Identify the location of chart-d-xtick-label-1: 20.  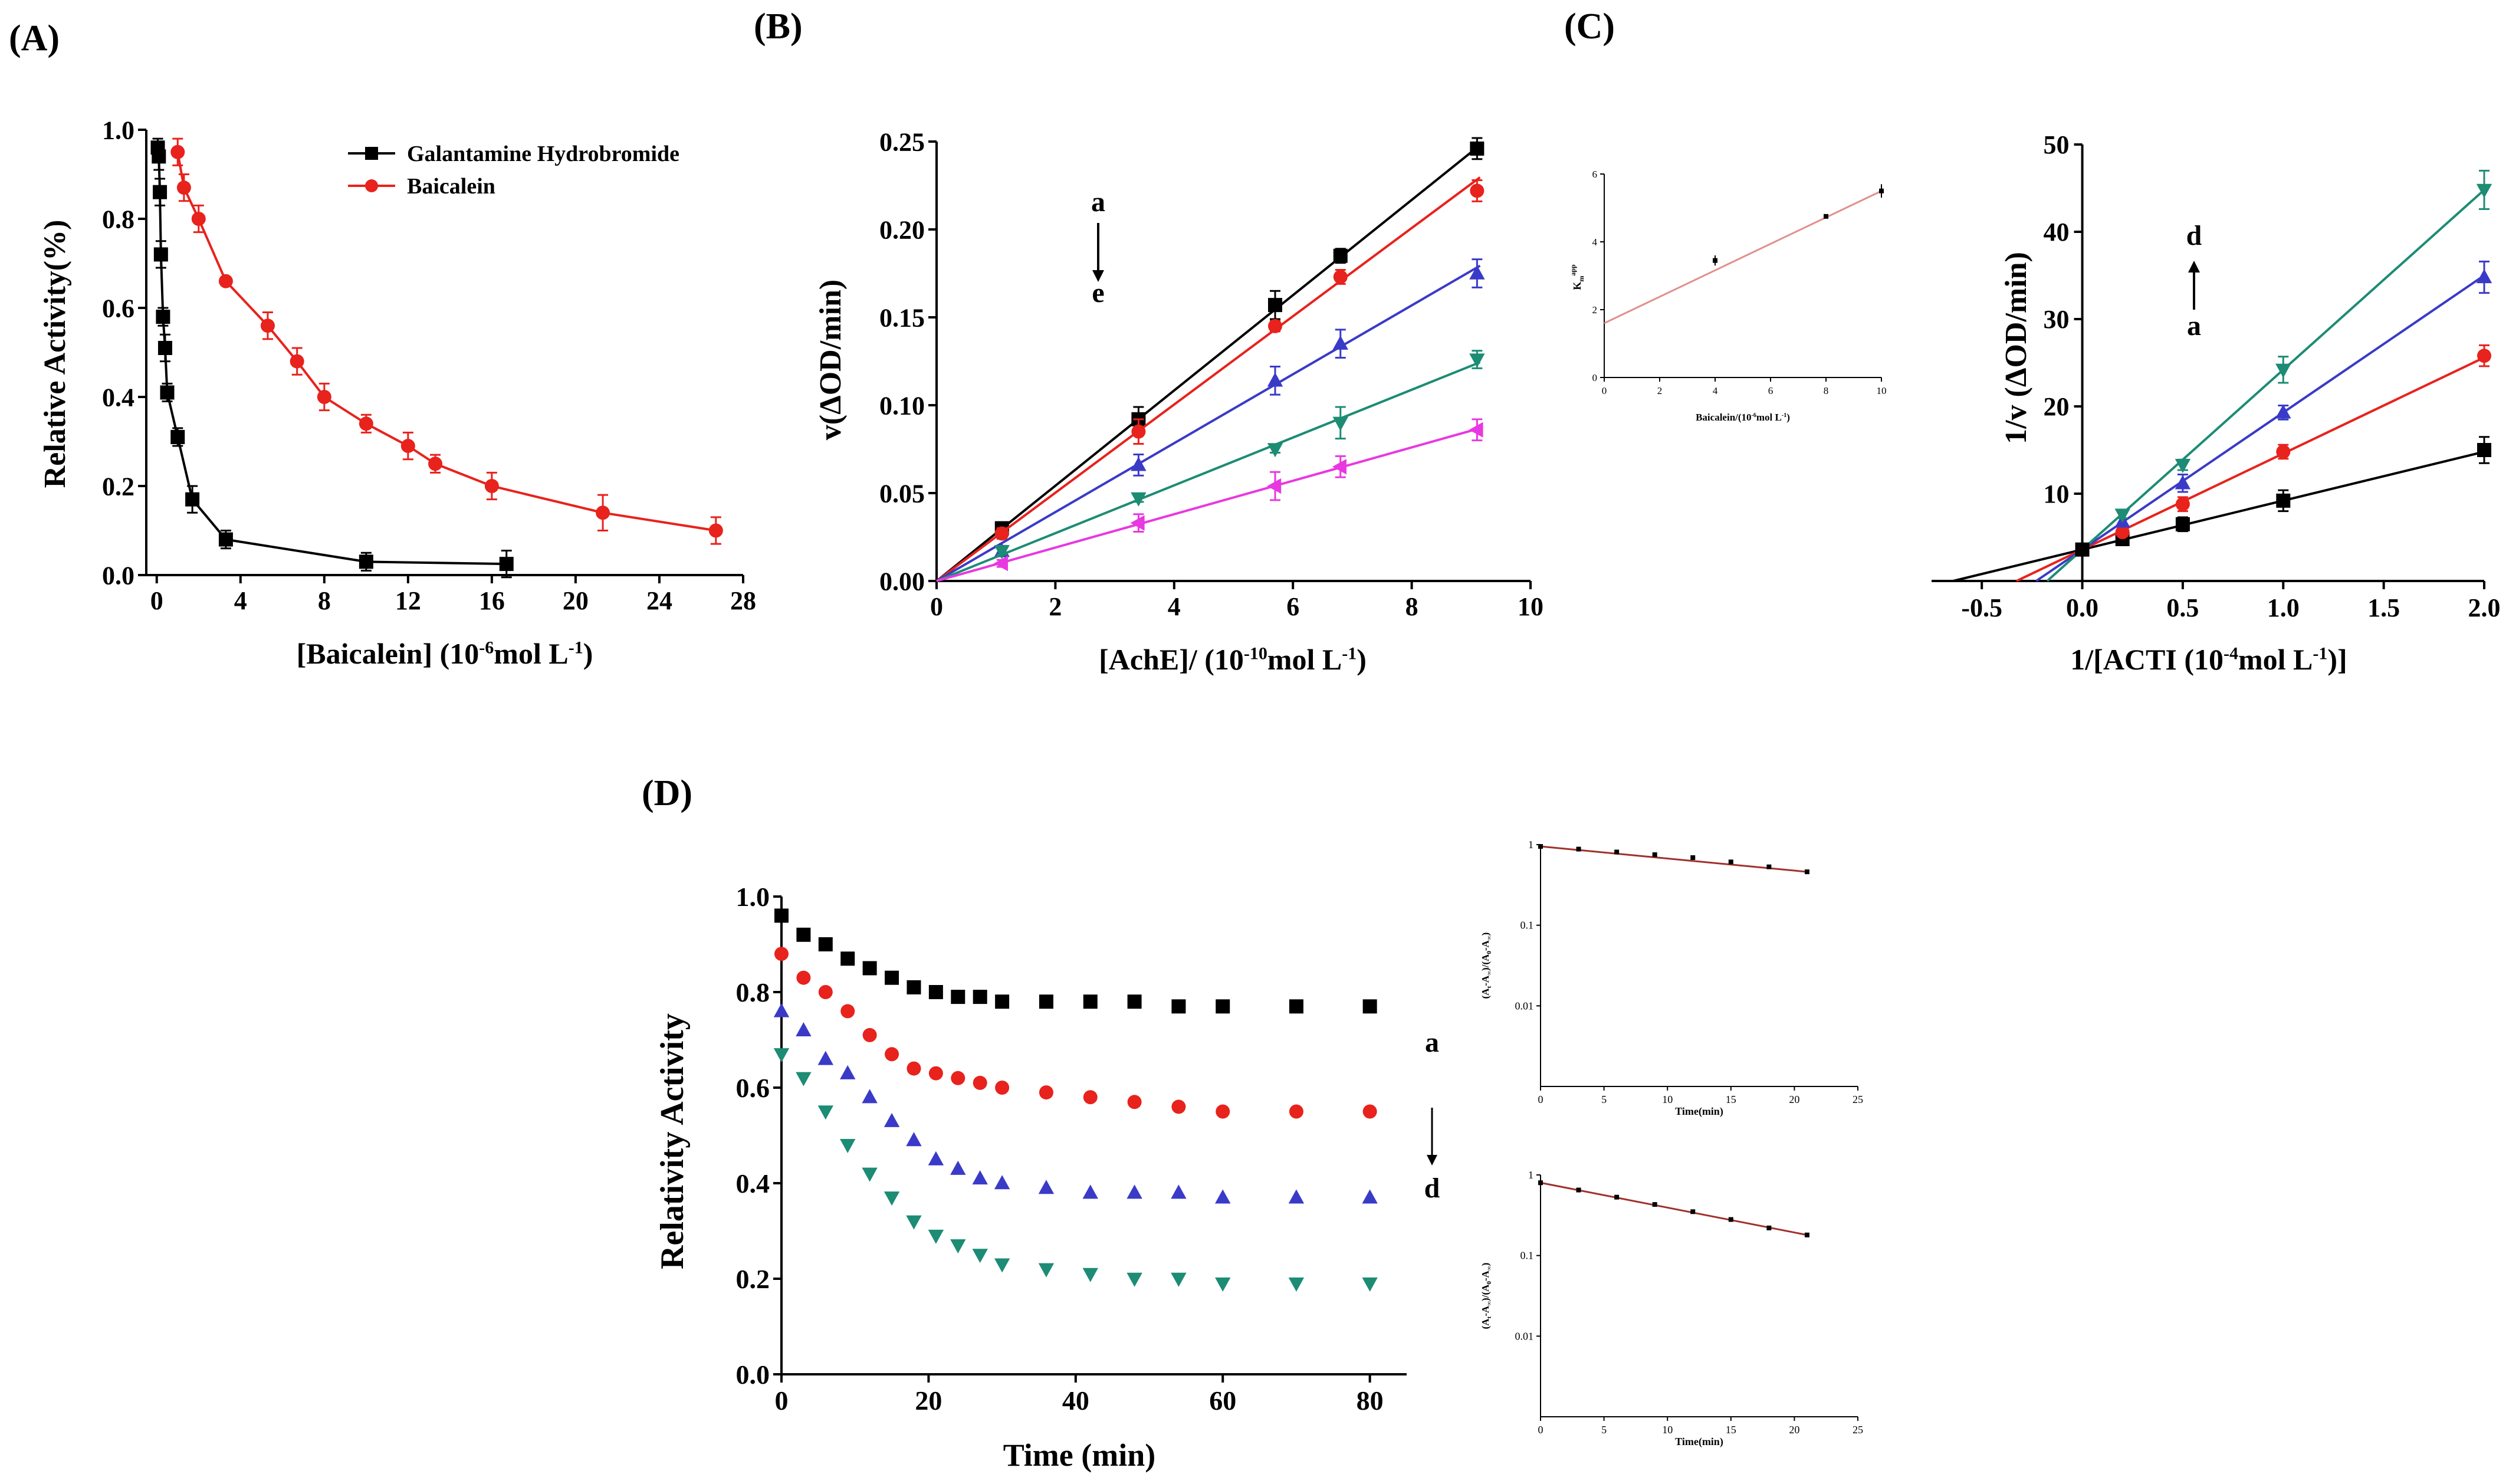
(928, 1400).